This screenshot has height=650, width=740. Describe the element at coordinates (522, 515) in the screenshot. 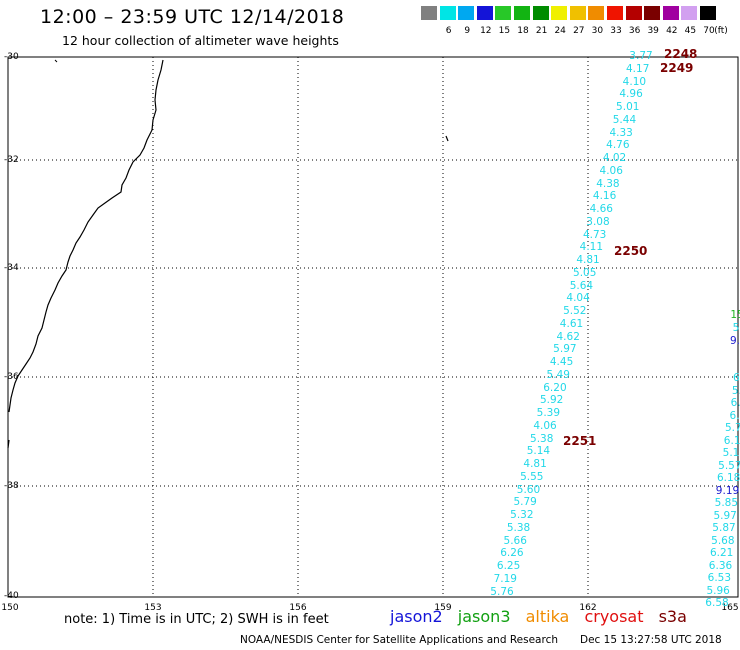

I see `wave-height-value: 5.32` at that location.